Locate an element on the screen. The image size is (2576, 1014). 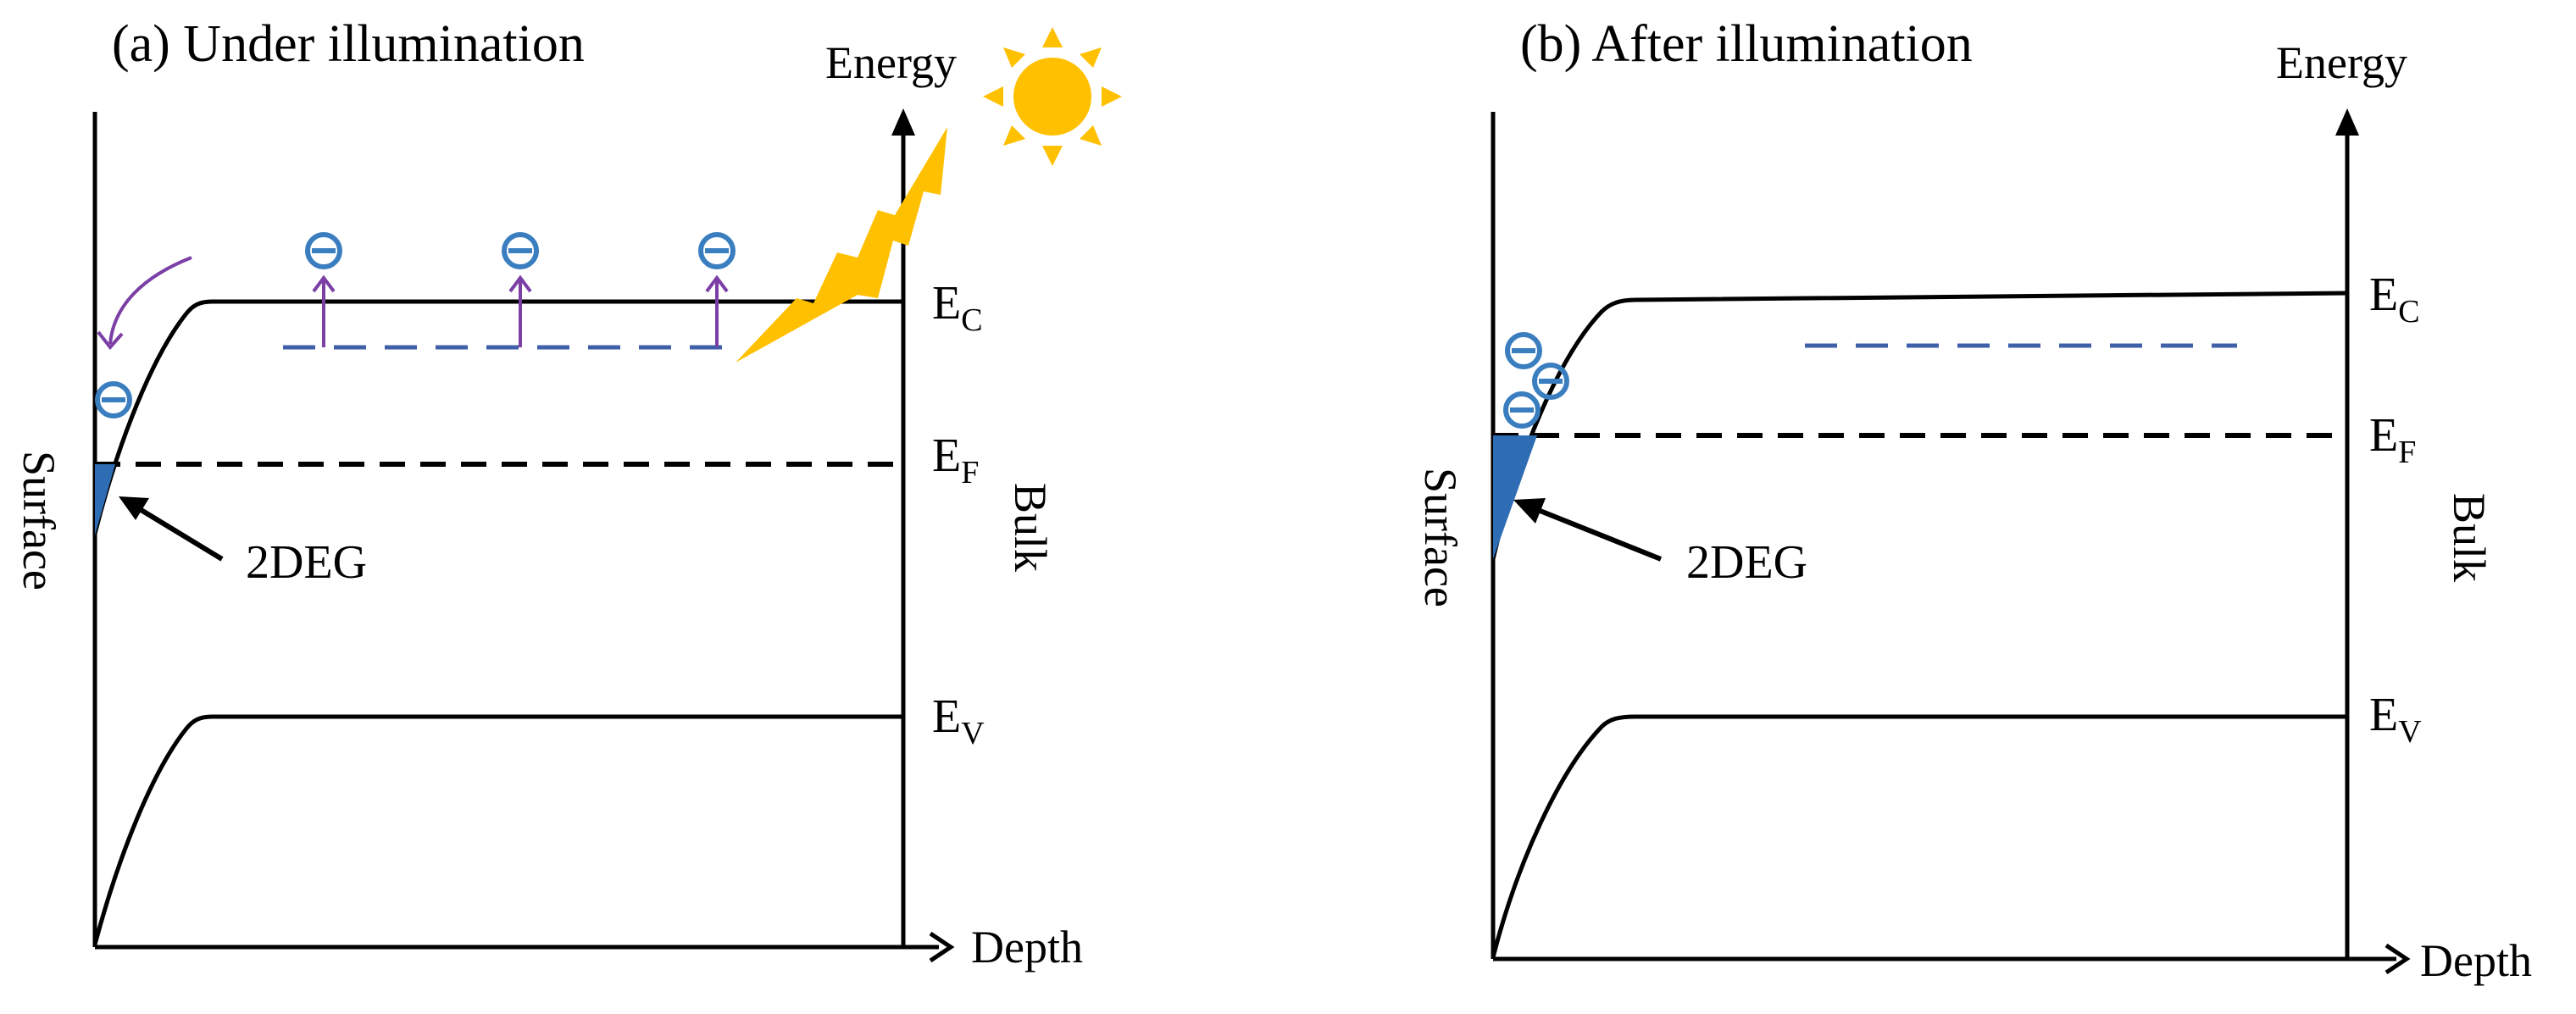
panel-b-2deg-arrowhead is located at coordinates (1529, 511).